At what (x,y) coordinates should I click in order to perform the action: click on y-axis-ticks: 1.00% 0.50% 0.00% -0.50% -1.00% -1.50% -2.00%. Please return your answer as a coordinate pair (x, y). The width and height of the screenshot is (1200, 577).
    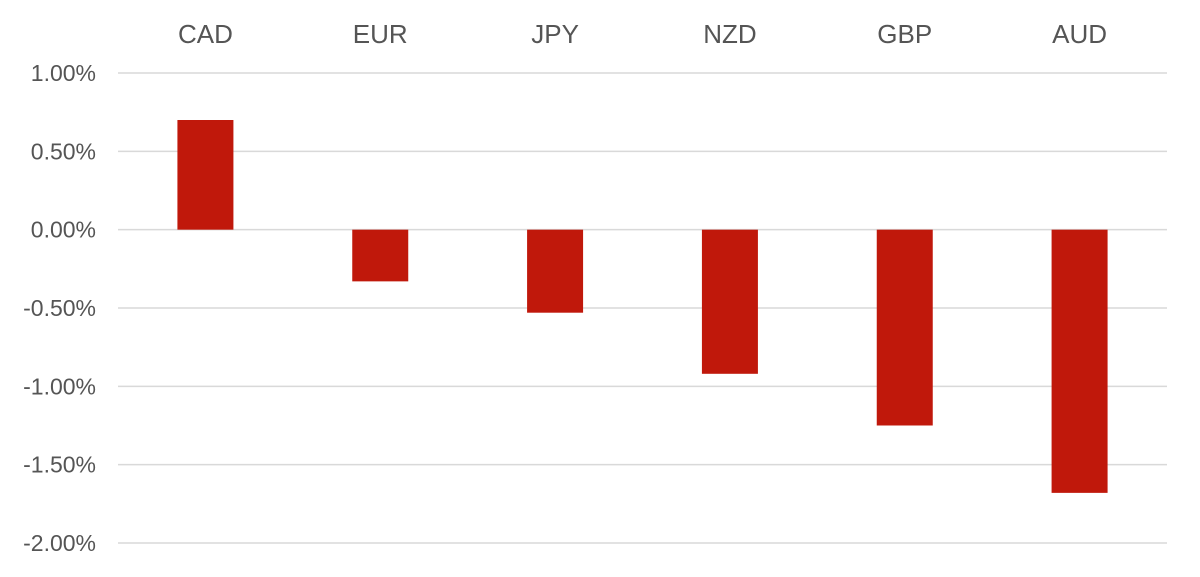
    Looking at the image, I should click on (59, 308).